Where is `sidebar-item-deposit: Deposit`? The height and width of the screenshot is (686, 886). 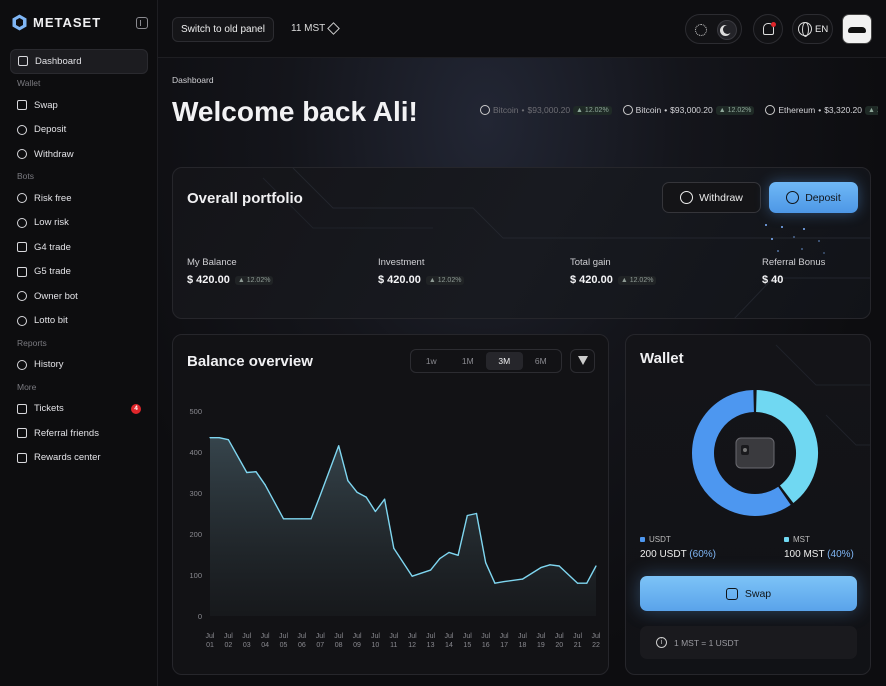
sidebar-item-deposit: Deposit is located at coordinates (79, 130).